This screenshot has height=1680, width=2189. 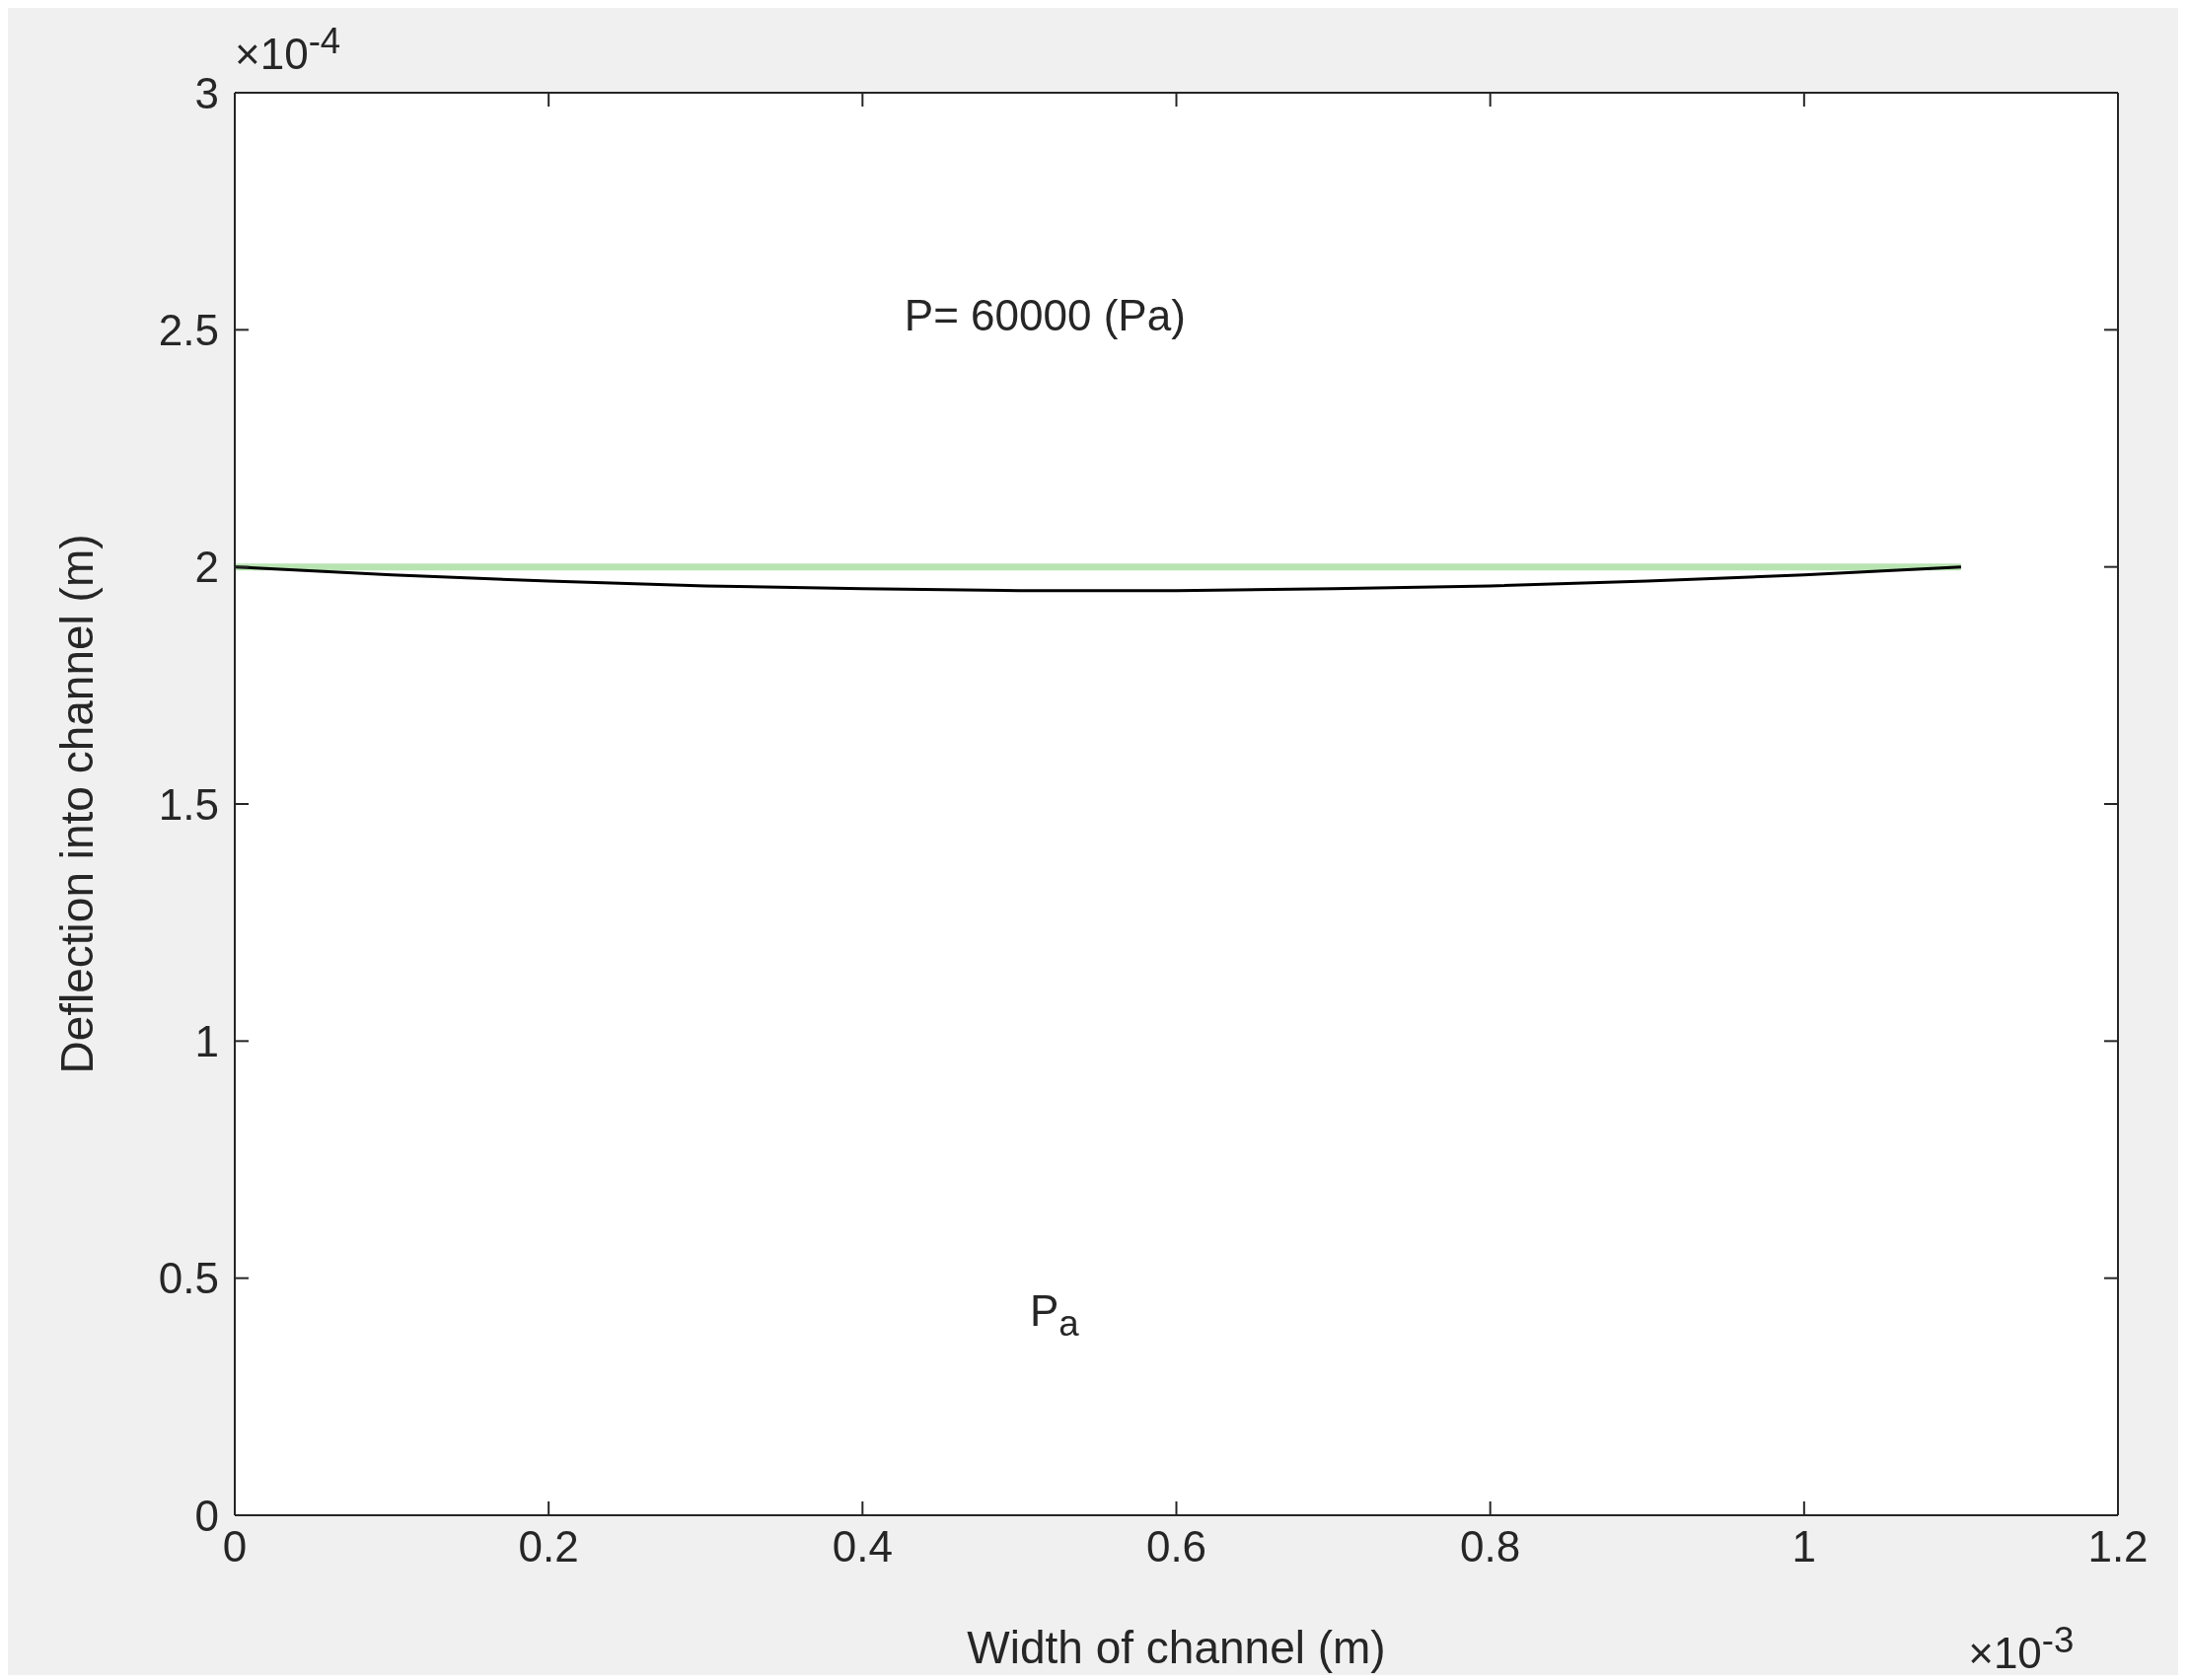 What do you see at coordinates (288, 50) in the screenshot?
I see `text: ×10$^{-4}$` at bounding box center [288, 50].